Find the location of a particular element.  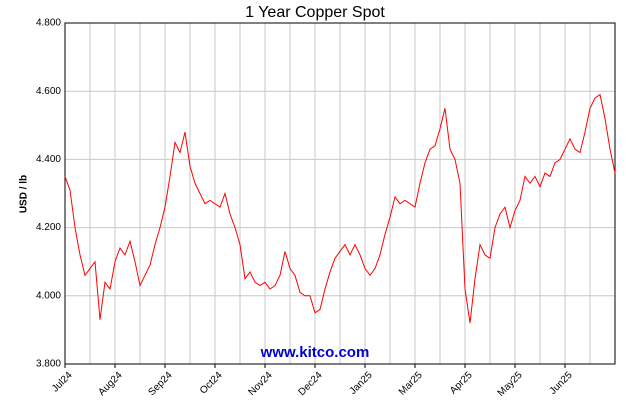

y-tick-label: 4.200 is located at coordinates (48, 227).